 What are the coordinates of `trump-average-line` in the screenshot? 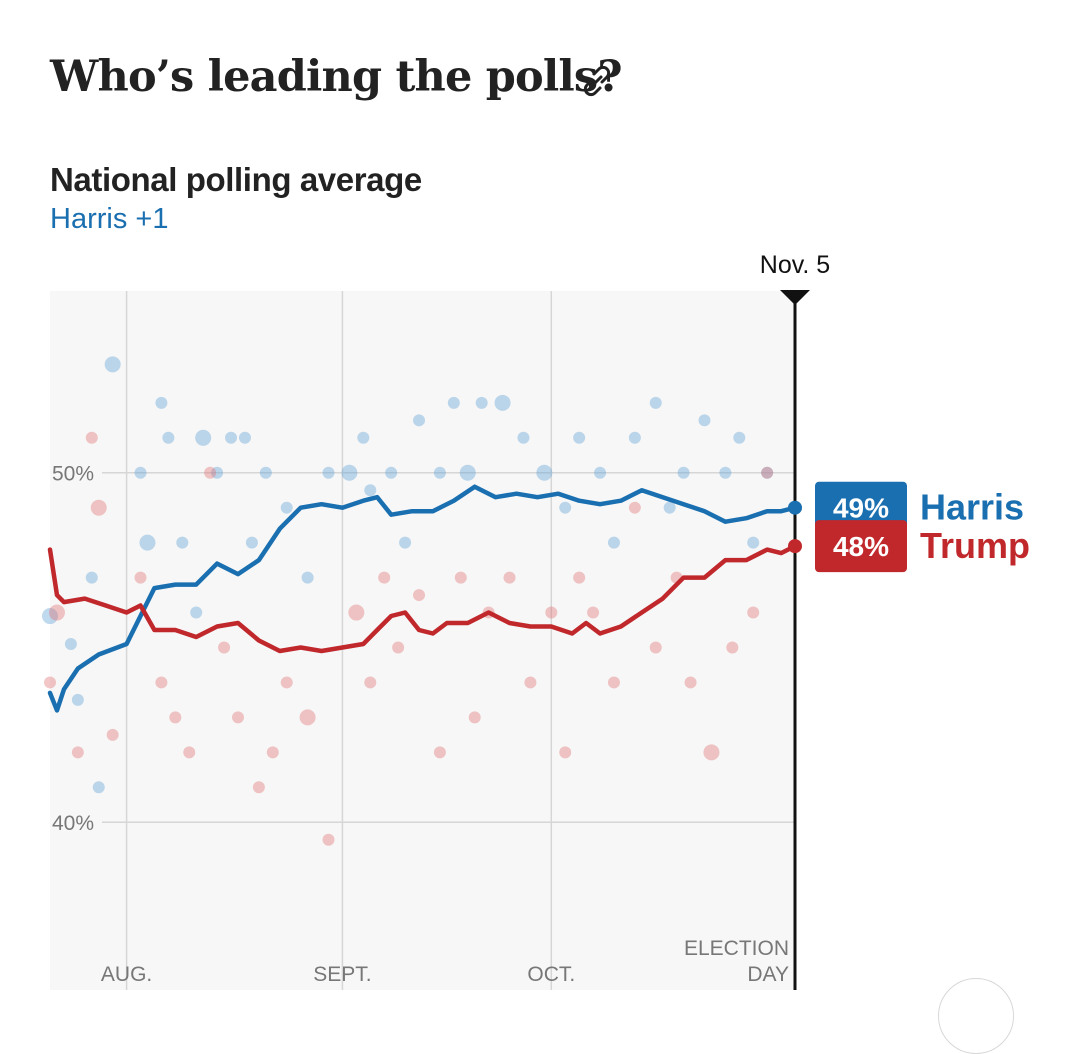 It's located at (422, 598).